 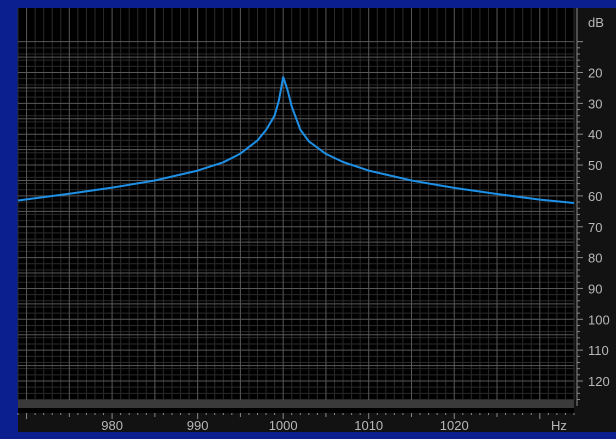 I want to click on horizontal-scrollbar, so click(x=296, y=404).